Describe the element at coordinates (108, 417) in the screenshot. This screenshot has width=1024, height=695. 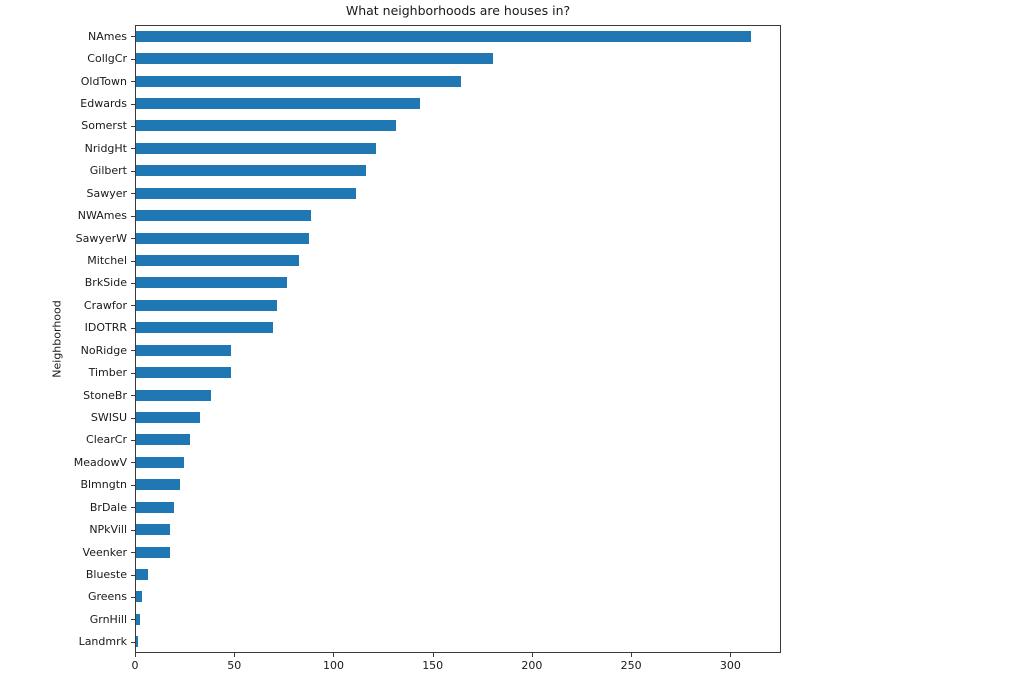
I see `y-tick-label: SWISU` at that location.